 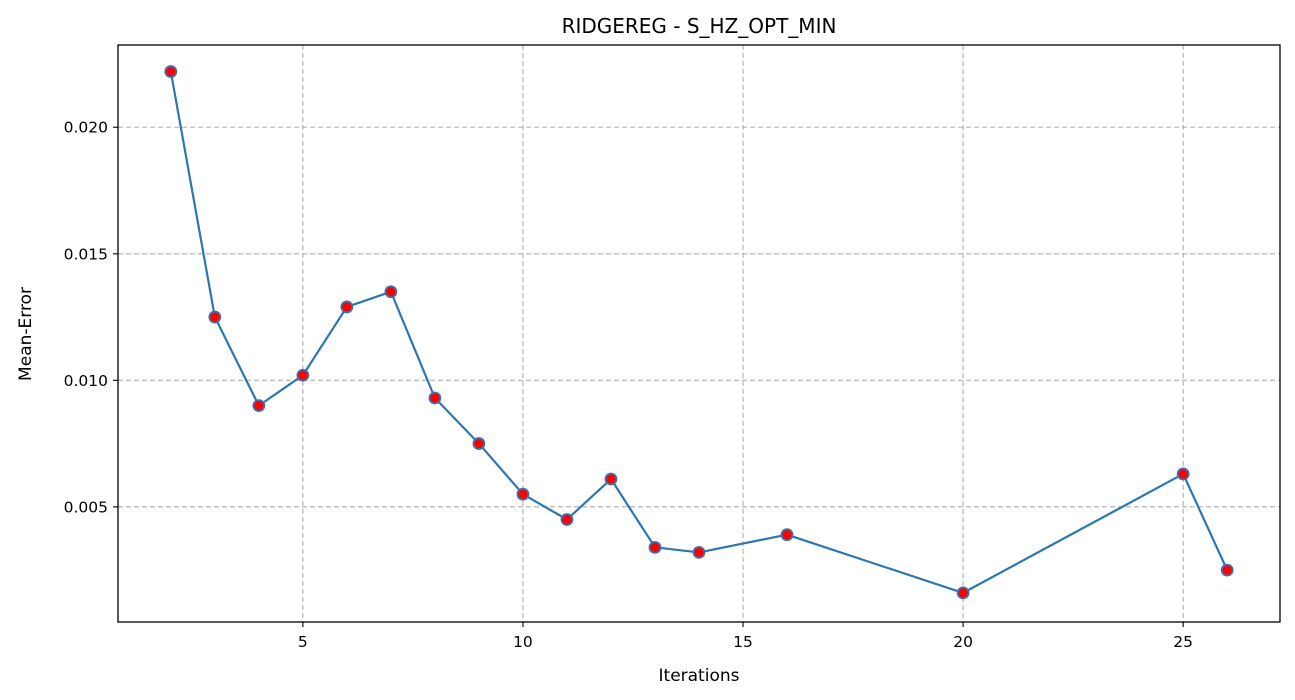 I want to click on y-tick-label: 0.010, so click(x=86, y=381).